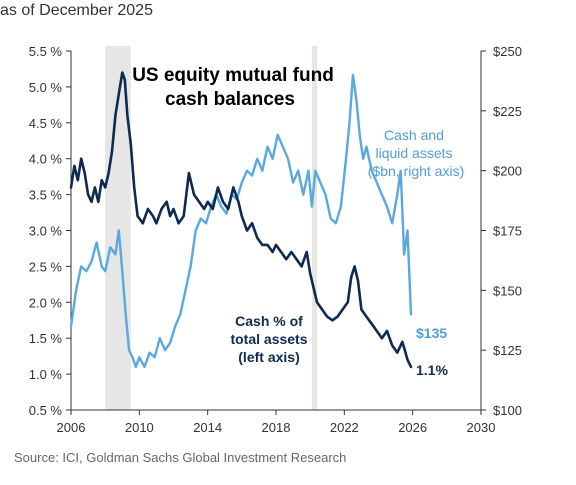 The width and height of the screenshot is (576, 485). Describe the element at coordinates (46, 51) in the screenshot. I see `left-tick-label: 5.5 %` at that location.